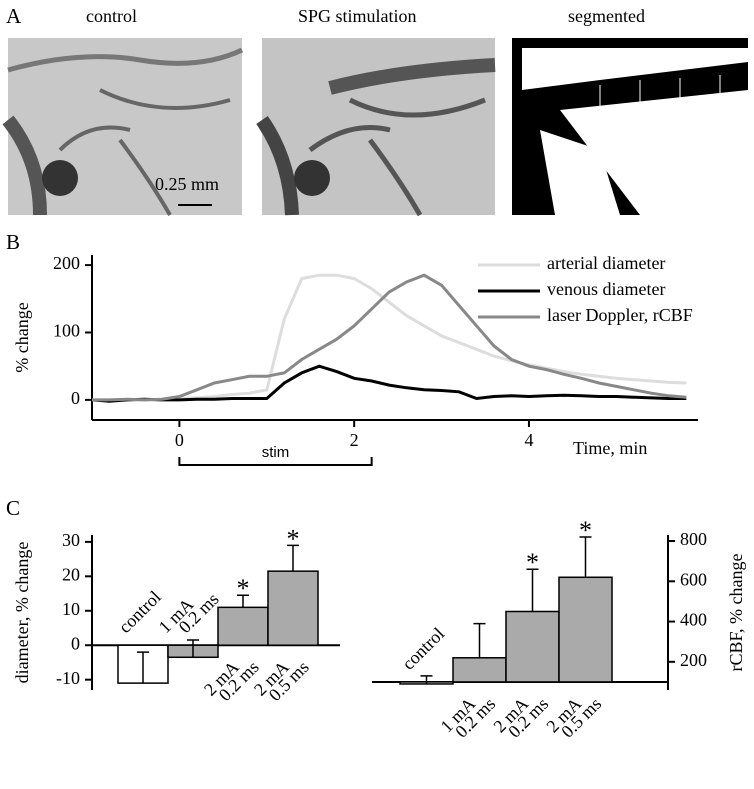  What do you see at coordinates (66, 331) in the screenshot?
I see `y-tick-label: 100` at bounding box center [66, 331].